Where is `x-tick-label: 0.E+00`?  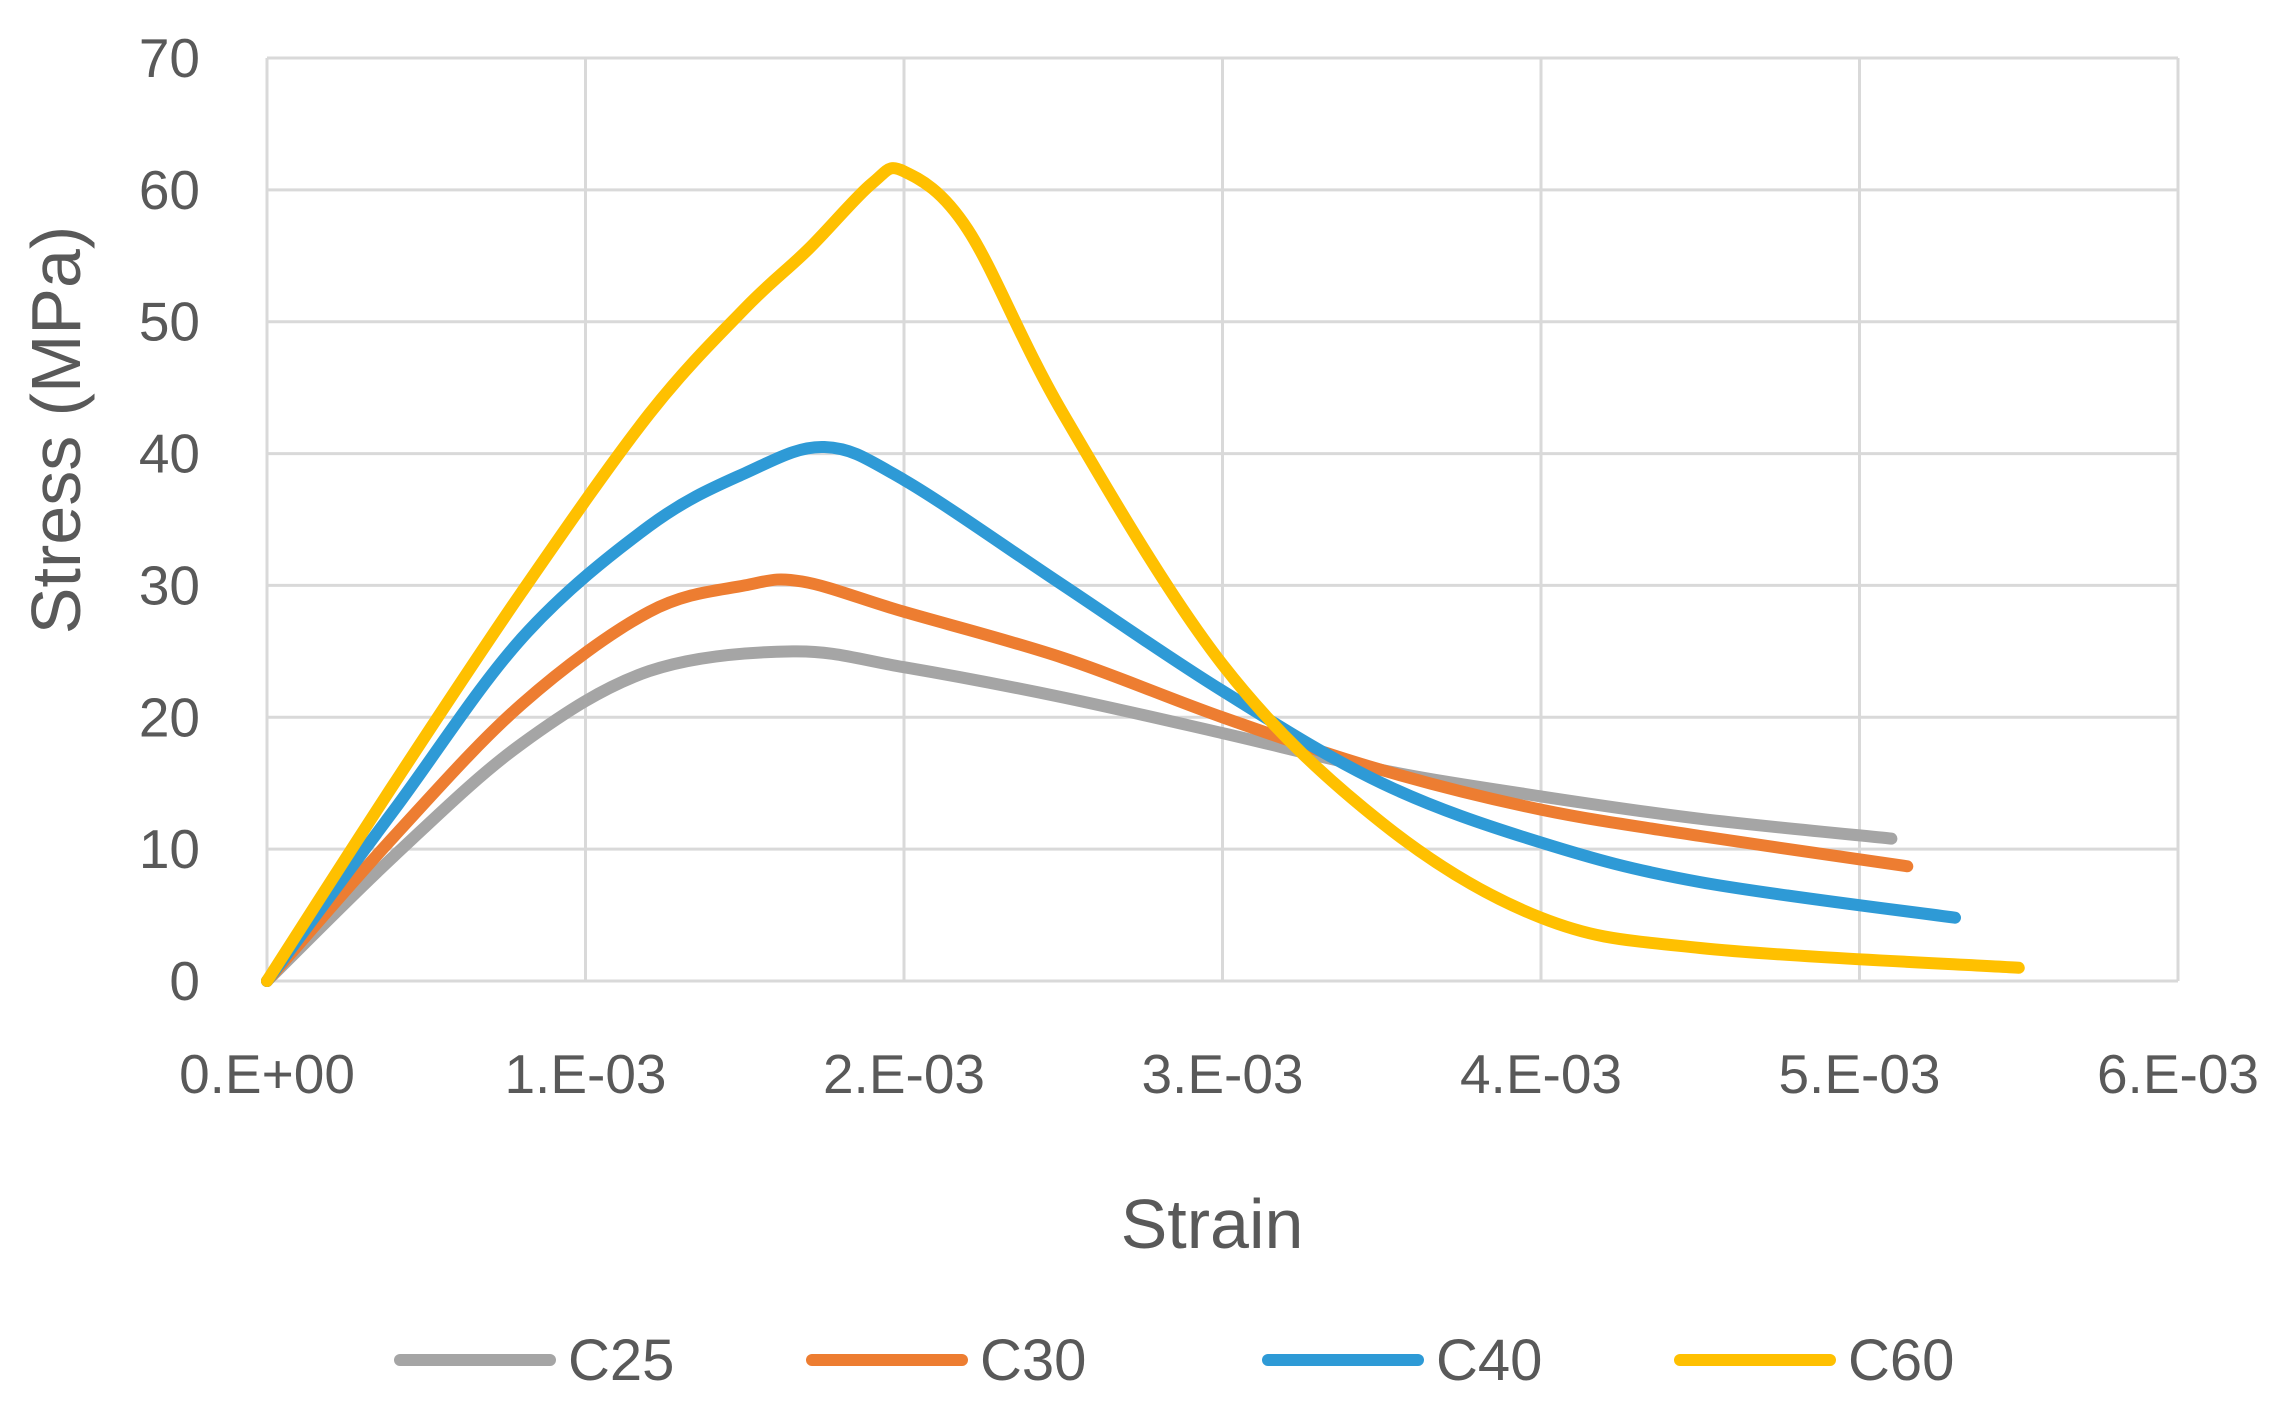 x-tick-label: 0.E+00 is located at coordinates (267, 1074).